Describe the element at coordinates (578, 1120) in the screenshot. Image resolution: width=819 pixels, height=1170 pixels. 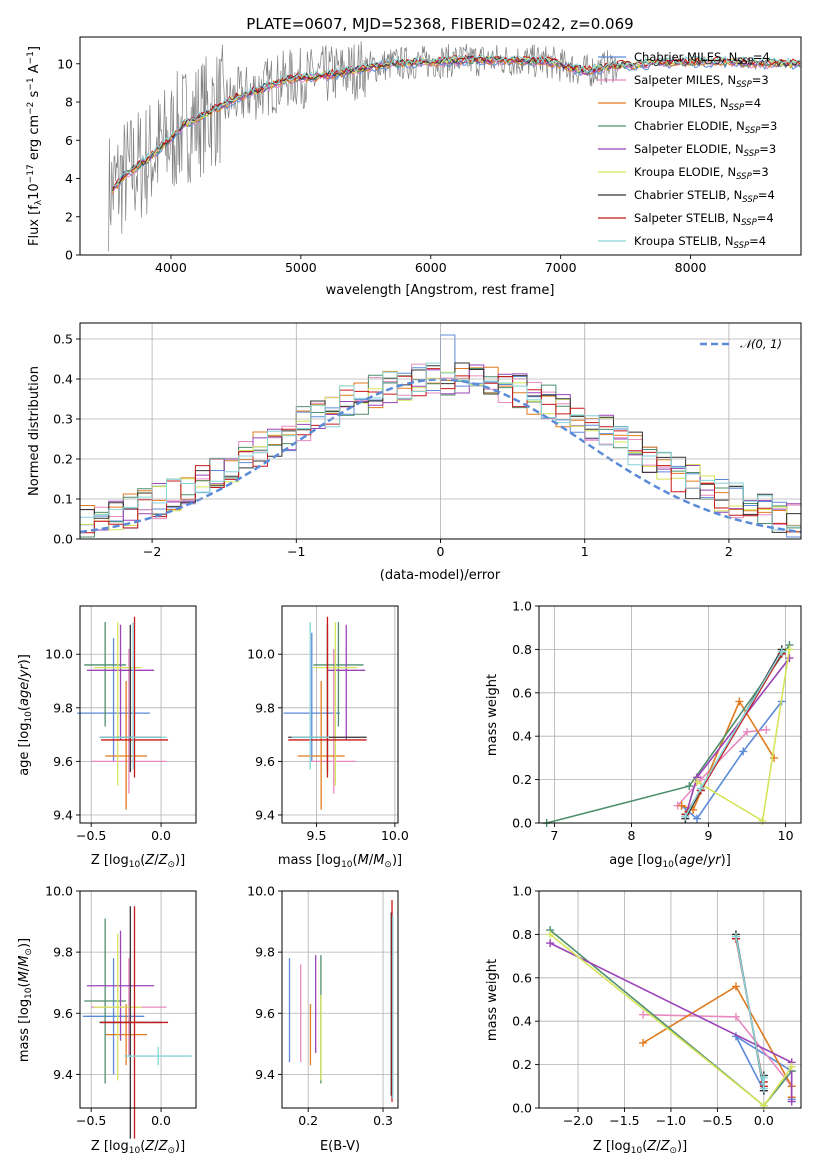
I see `x-tick-label: −2.0` at that location.